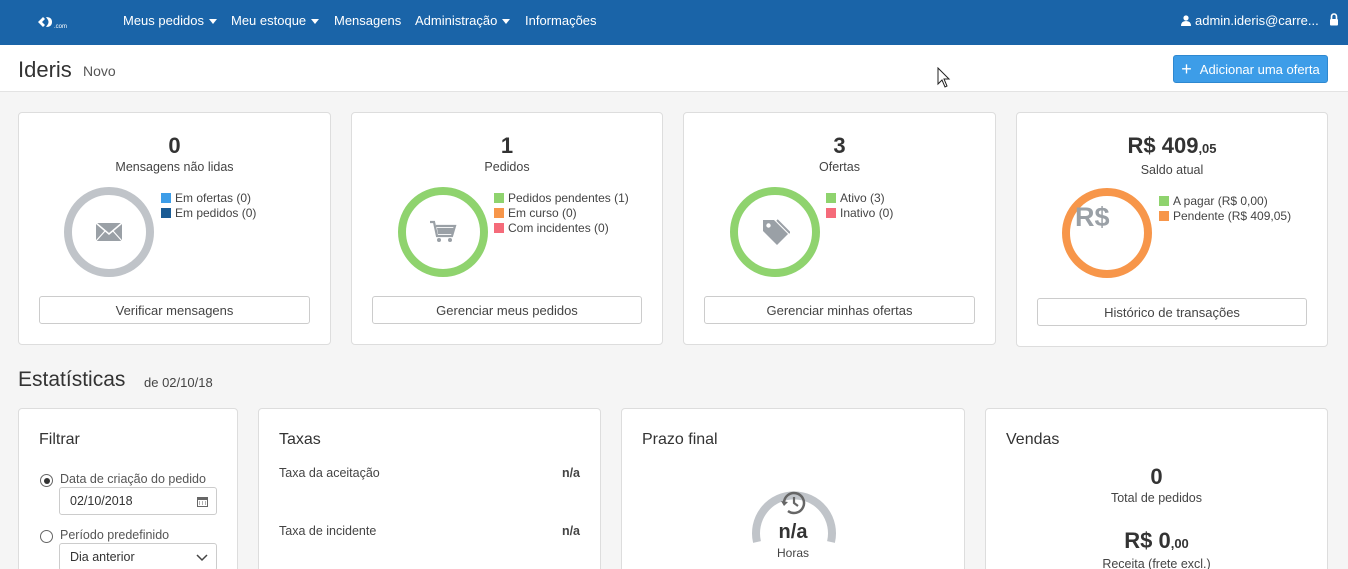 The width and height of the screenshot is (1348, 569). What do you see at coordinates (680, 439) in the screenshot?
I see `deadline-title: Prazo final` at bounding box center [680, 439].